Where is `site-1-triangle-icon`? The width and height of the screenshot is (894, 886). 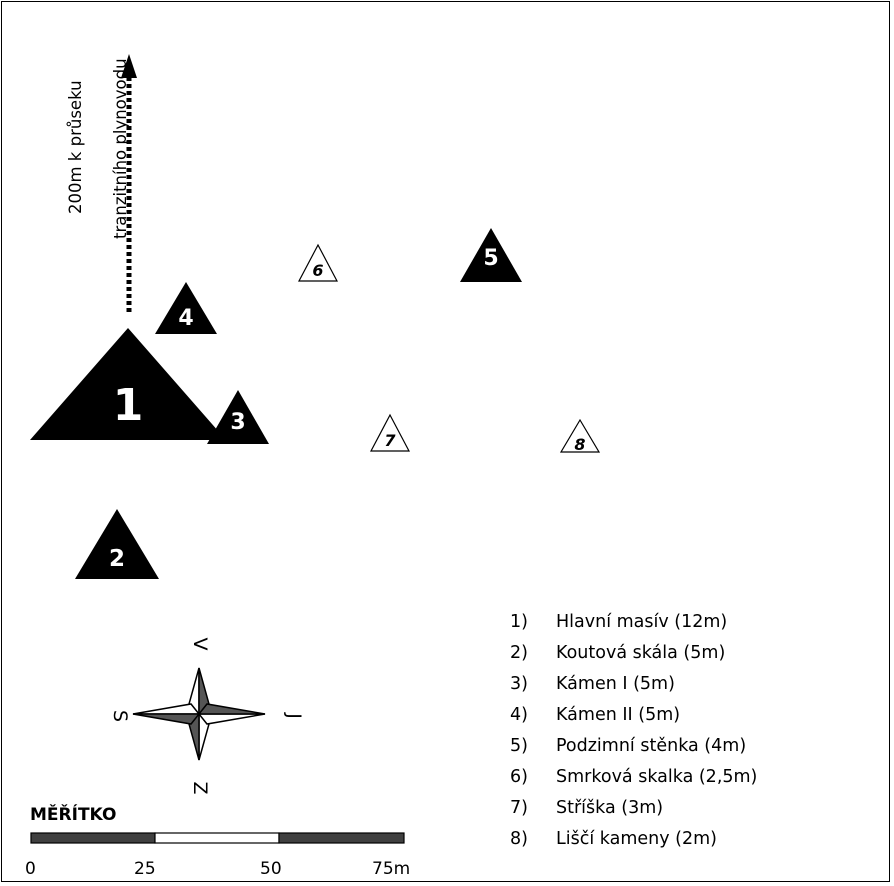
site-1-triangle-icon is located at coordinates (128, 384).